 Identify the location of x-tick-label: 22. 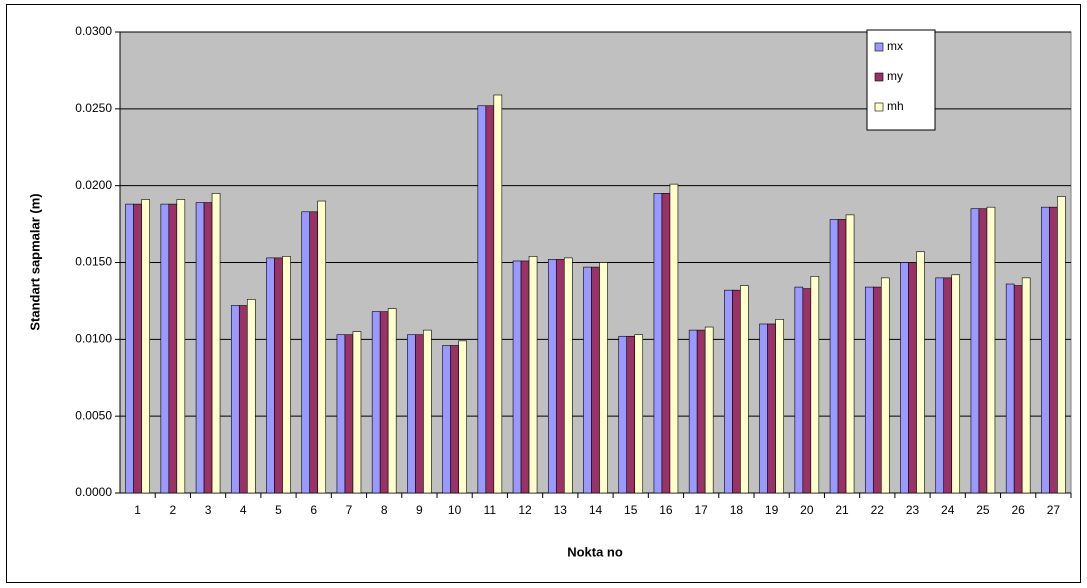
(878, 510).